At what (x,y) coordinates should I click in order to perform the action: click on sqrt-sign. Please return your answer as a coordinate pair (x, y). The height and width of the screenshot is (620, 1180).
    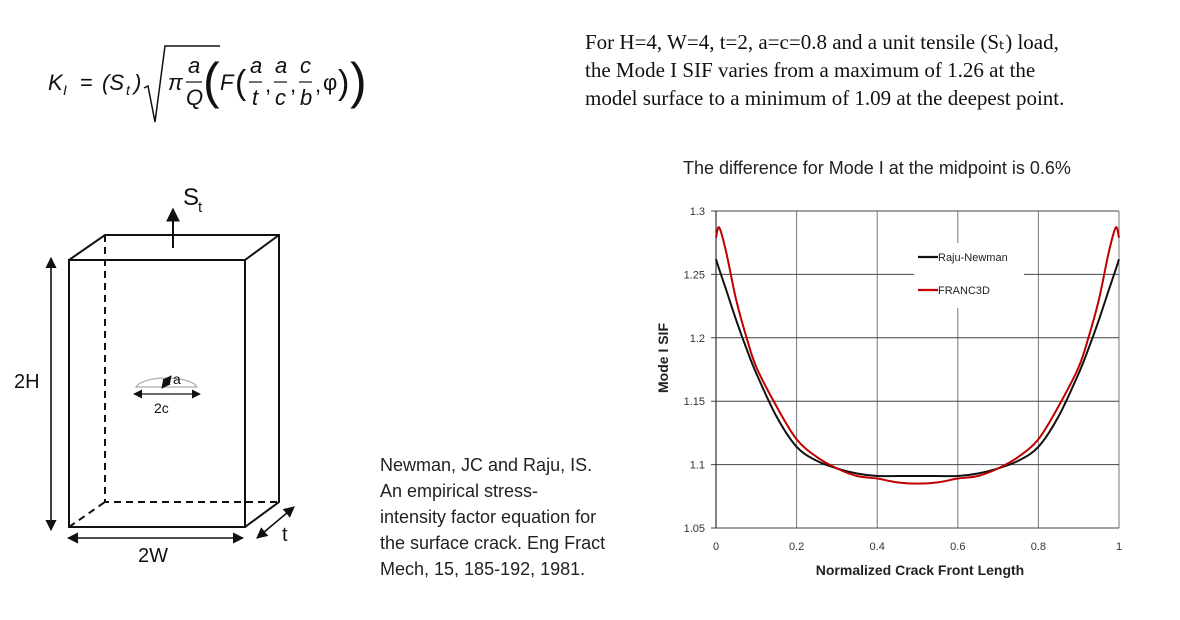
    Looking at the image, I should click on (181, 84).